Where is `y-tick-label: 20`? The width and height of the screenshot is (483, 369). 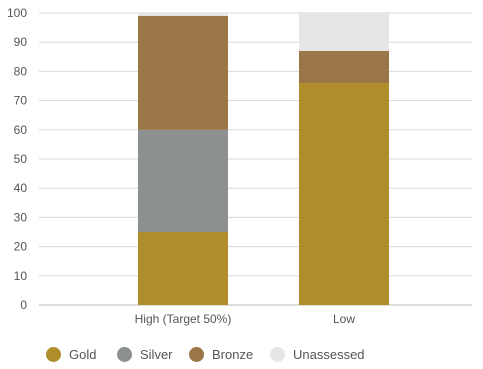
y-tick-label: 20 is located at coordinates (21, 247).